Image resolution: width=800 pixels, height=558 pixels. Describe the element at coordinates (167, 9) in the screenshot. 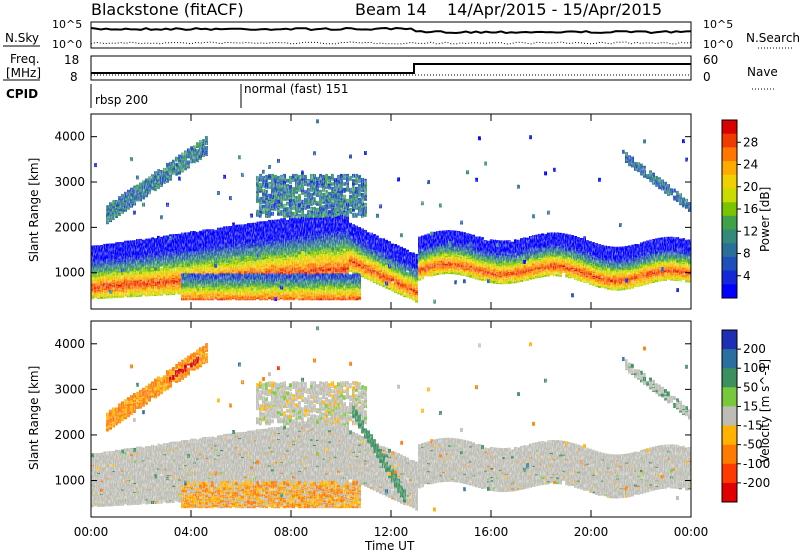

I see `station-title: Blackstone (fitACF)` at that location.